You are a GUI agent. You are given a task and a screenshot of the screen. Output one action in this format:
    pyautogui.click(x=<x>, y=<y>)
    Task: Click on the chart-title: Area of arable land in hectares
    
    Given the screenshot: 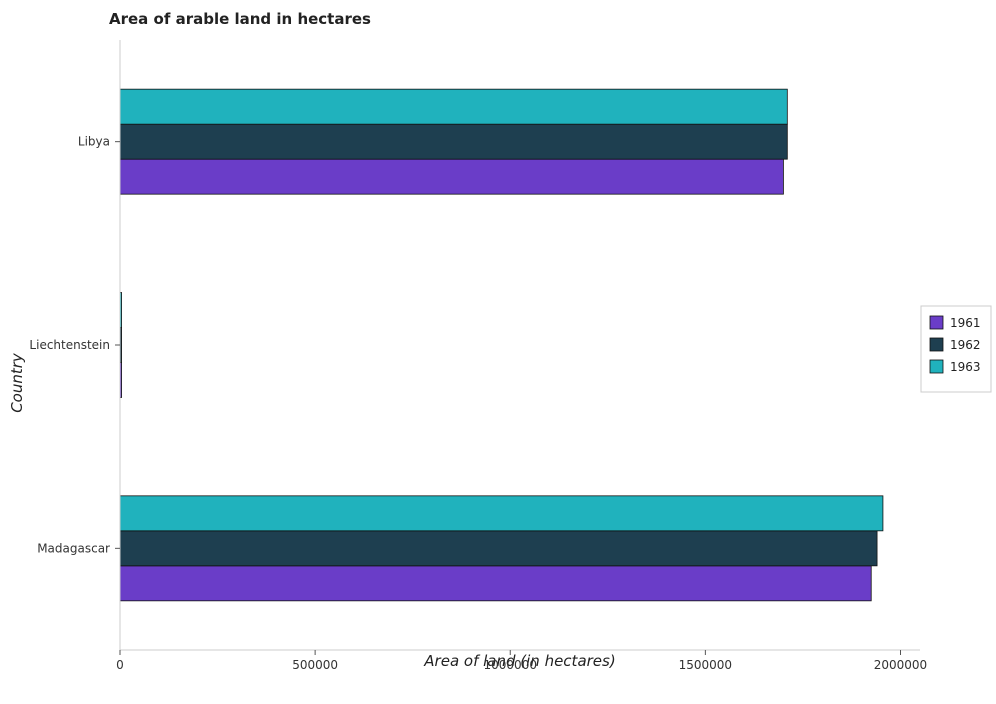 What is the action you would take?
    pyautogui.click(x=240, y=19)
    